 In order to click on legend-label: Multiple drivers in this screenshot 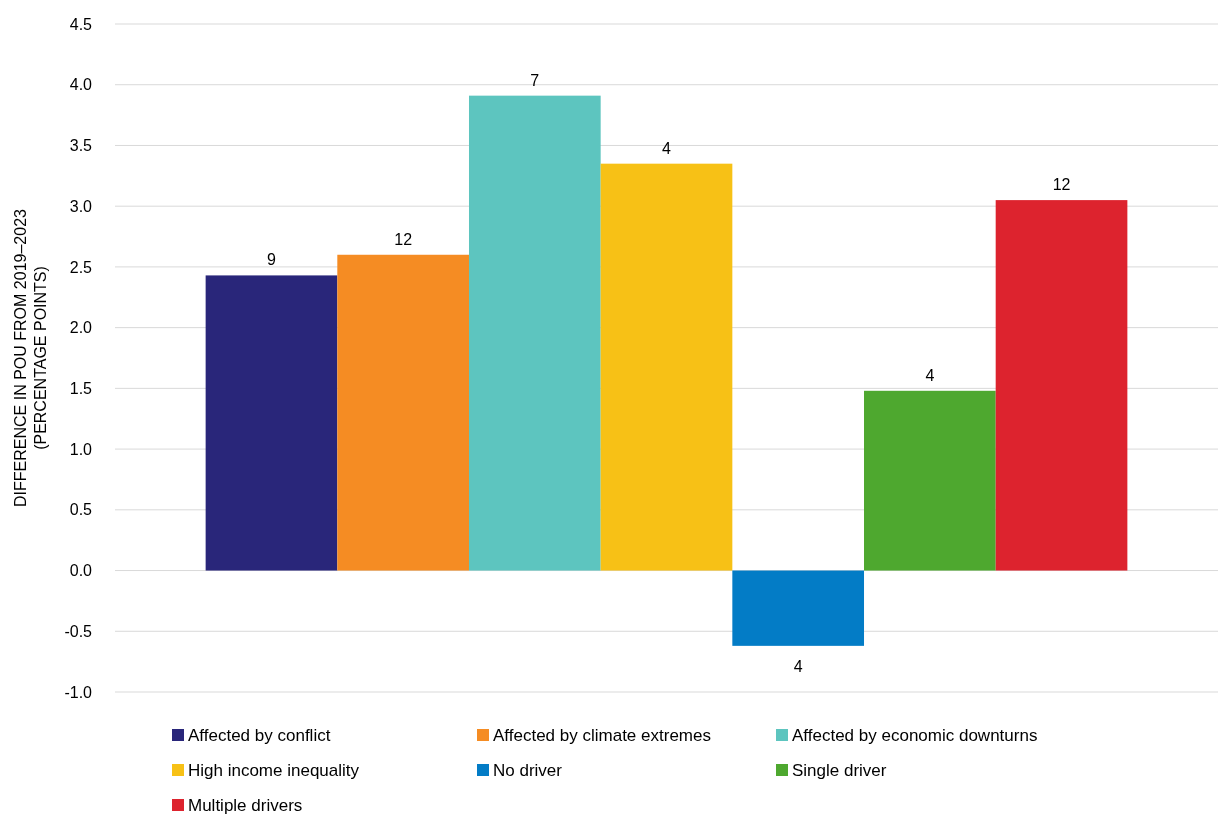, I will do `click(245, 804)`.